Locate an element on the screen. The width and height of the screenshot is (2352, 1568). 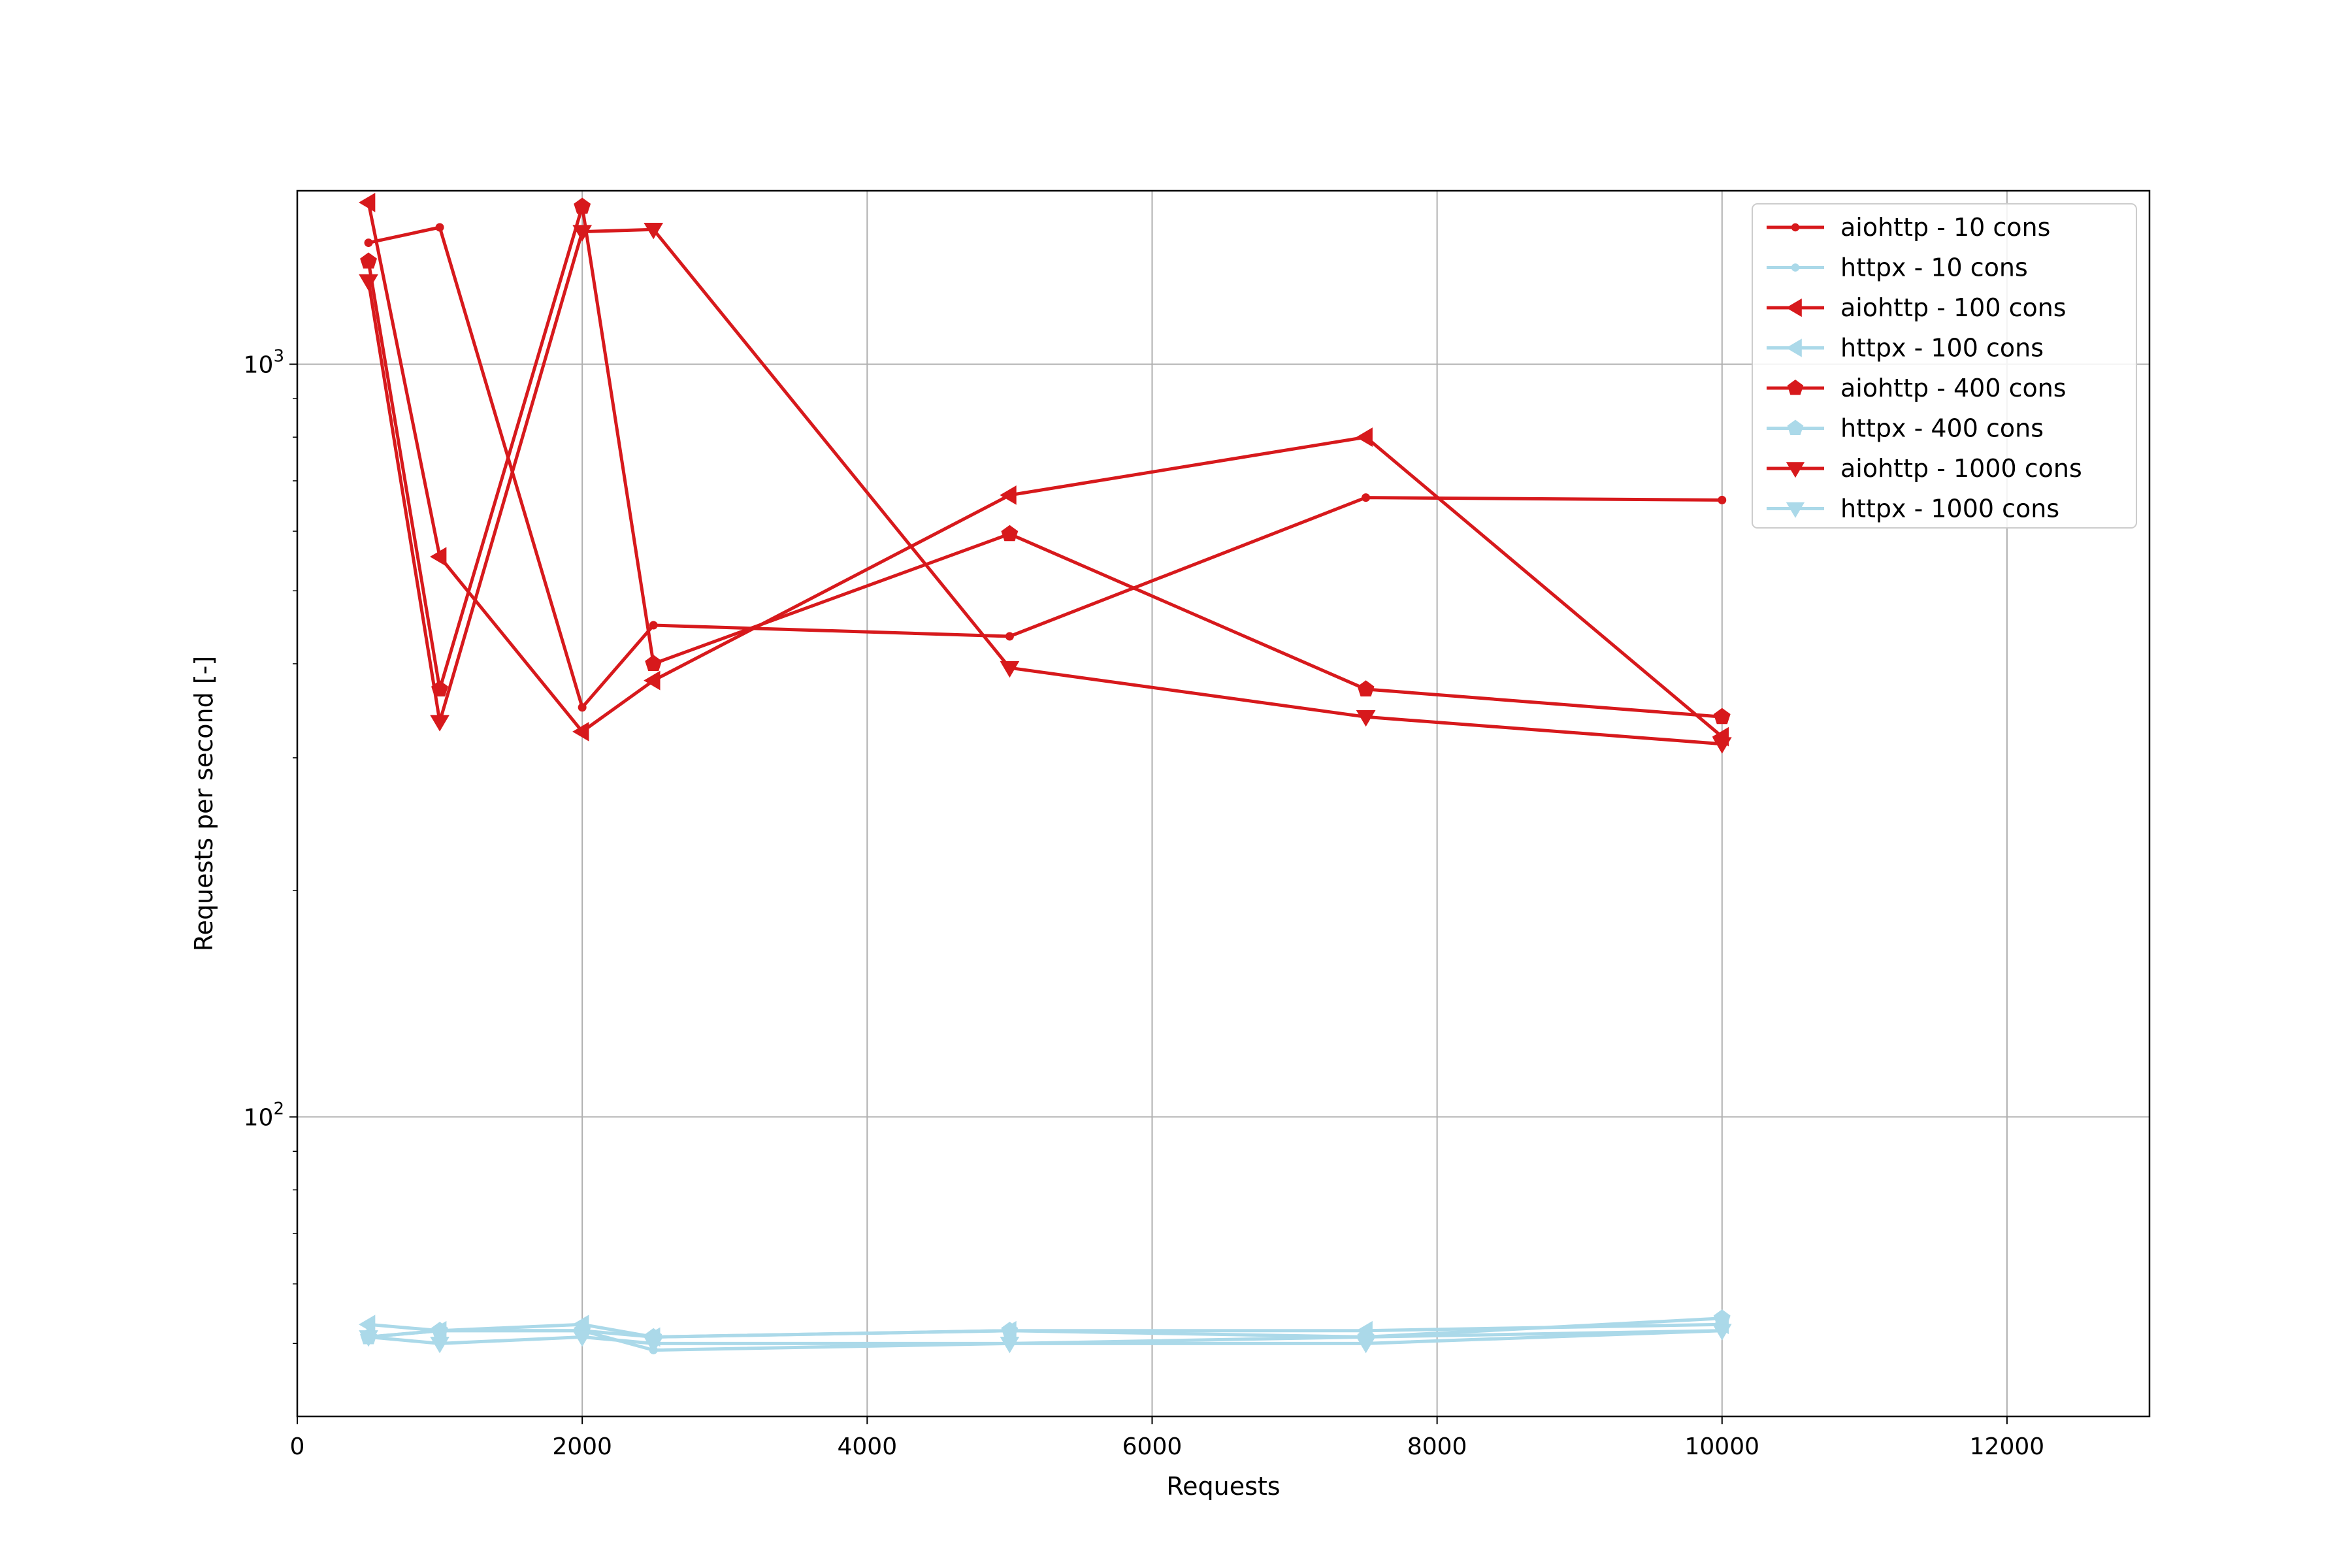
legend-entry: httpx - 400 cons is located at coordinates (1905, 428).